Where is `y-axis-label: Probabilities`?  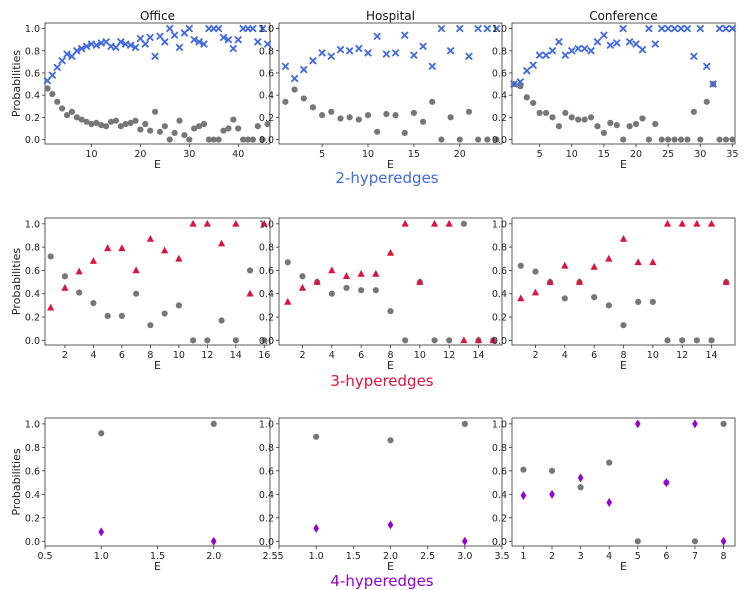 y-axis-label: Probabilities is located at coordinates (16, 281).